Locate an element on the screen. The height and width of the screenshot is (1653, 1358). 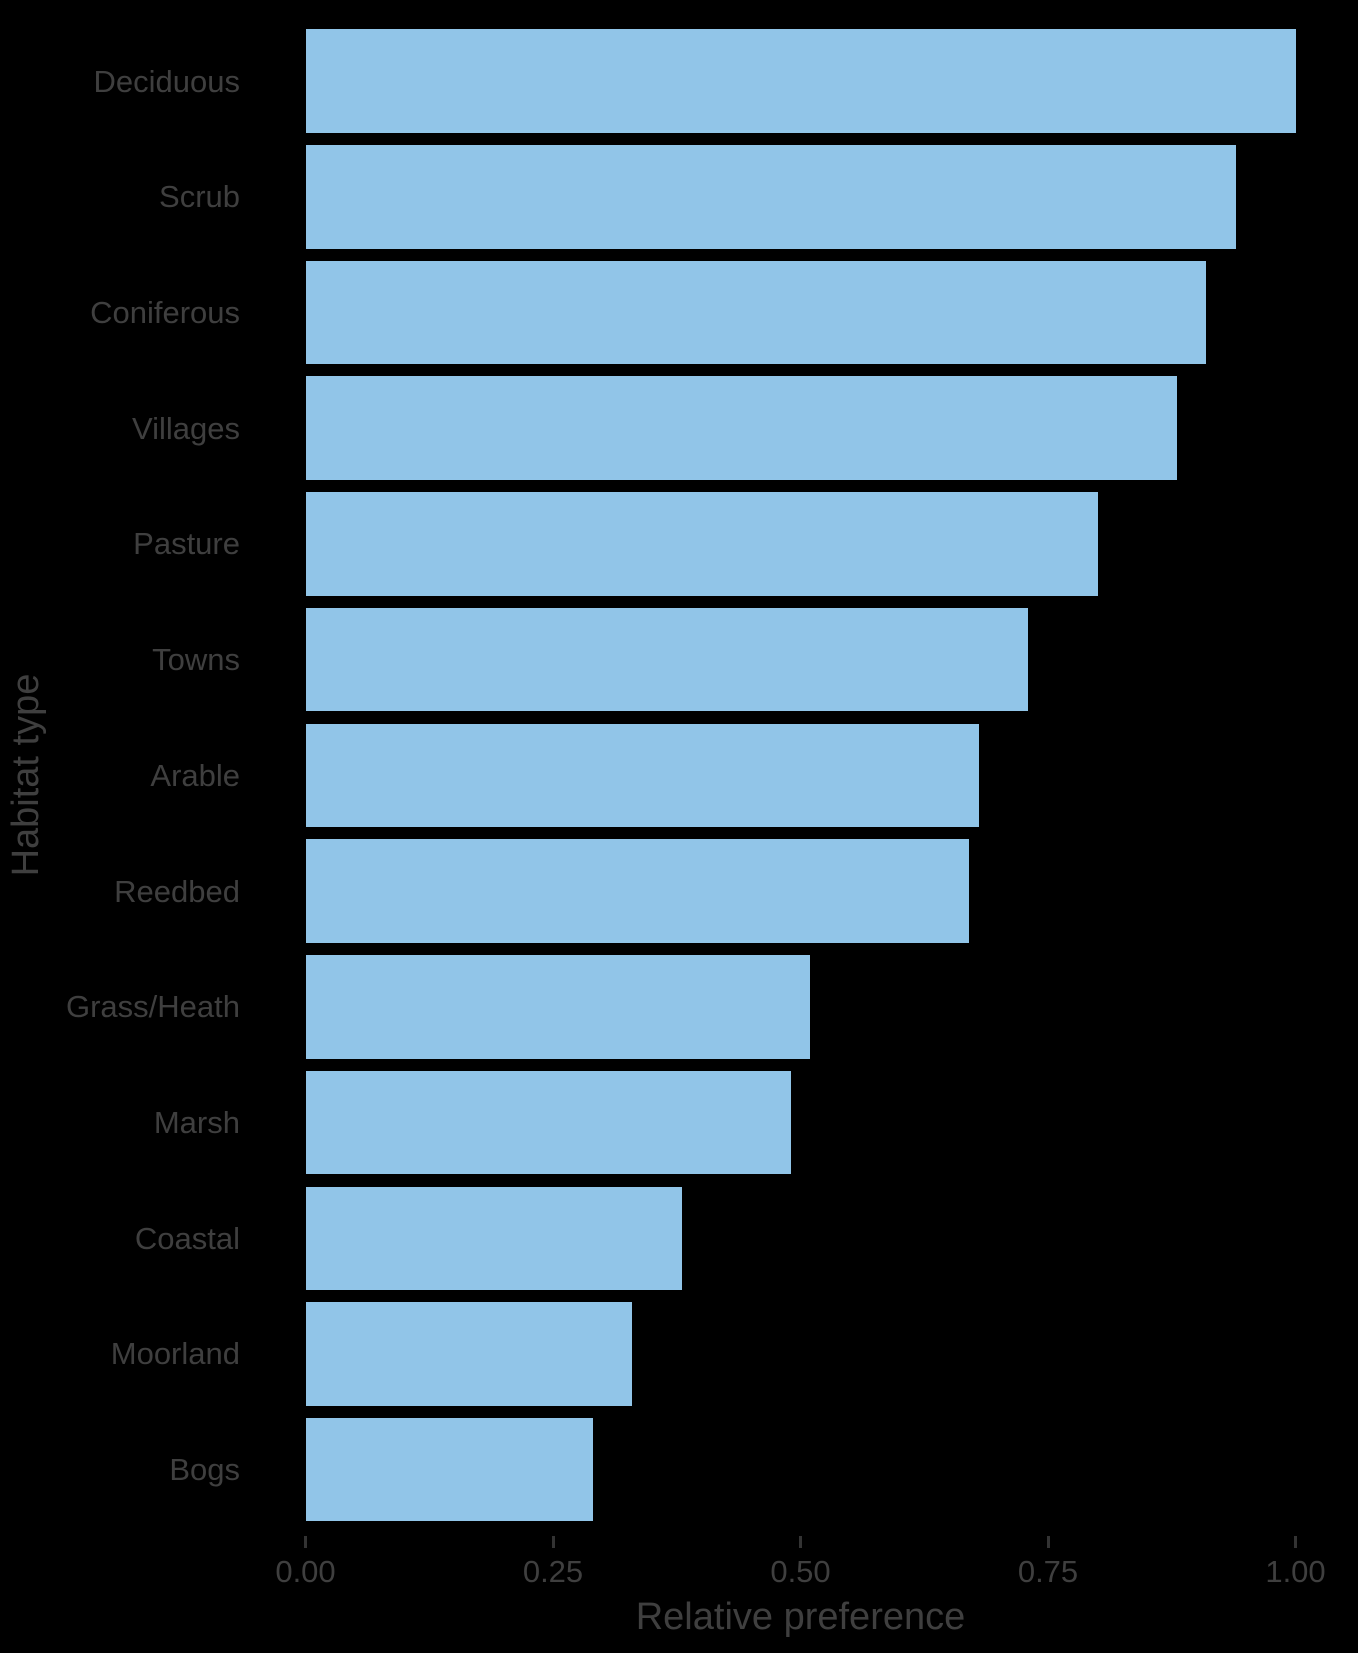
y-tick-label: Arable is located at coordinates (195, 775).